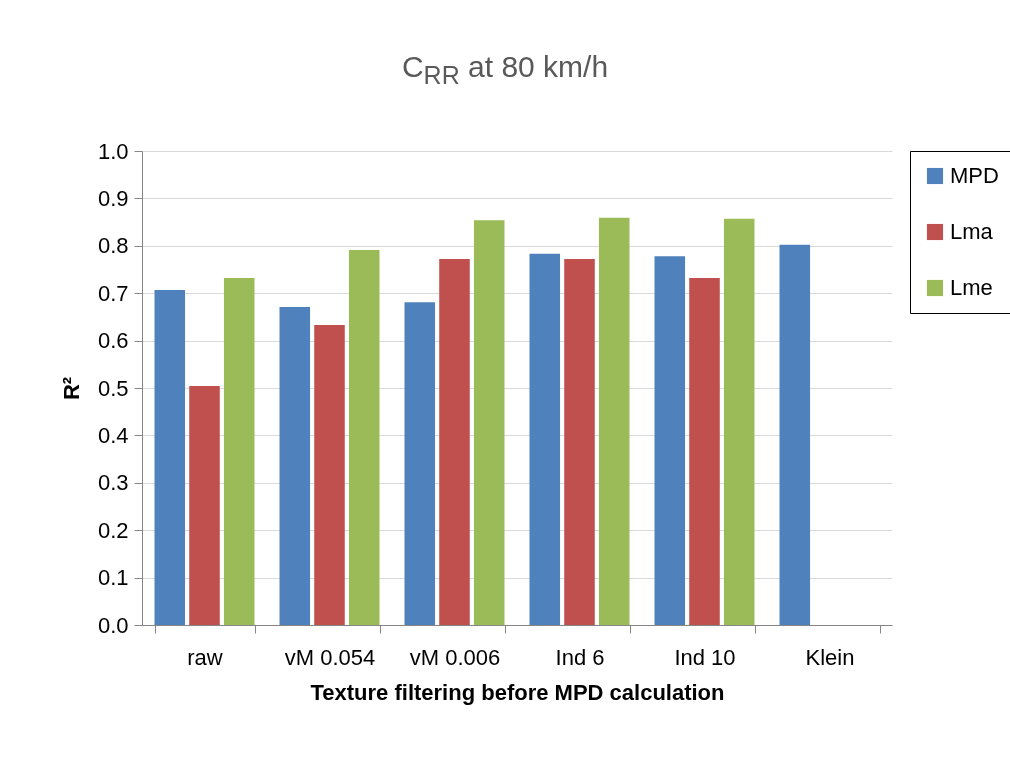 This screenshot has width=1010, height=781. I want to click on y-tick-label: 0.2, so click(113, 530).